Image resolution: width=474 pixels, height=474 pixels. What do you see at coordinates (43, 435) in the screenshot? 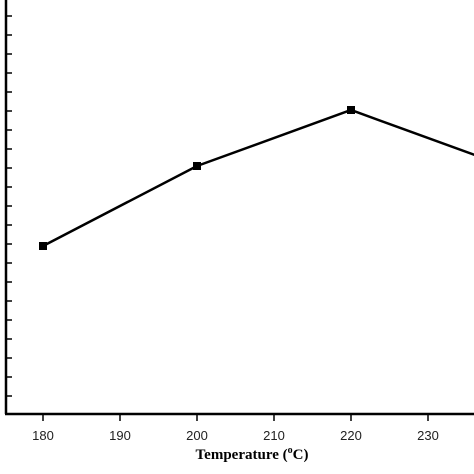
I see `x-tick-label: 180` at bounding box center [43, 435].